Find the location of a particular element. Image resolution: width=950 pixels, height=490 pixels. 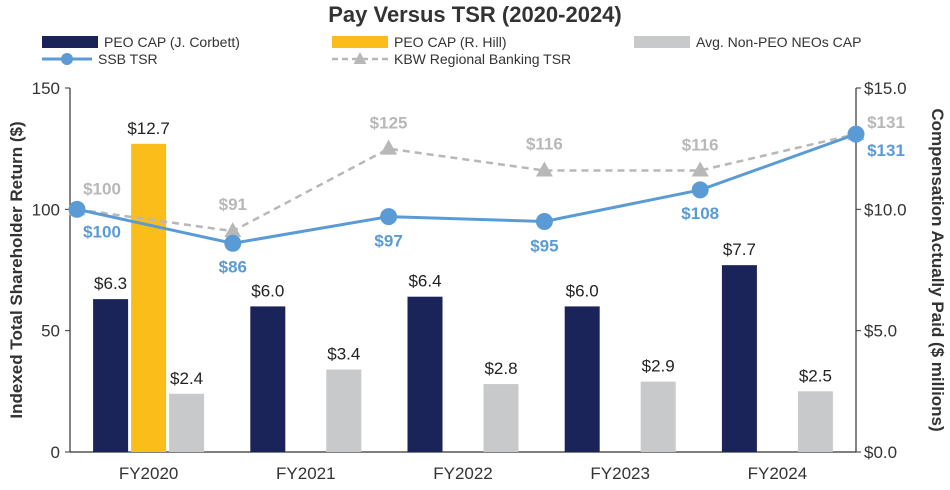

legend-label: SSB TSR is located at coordinates (128, 59).